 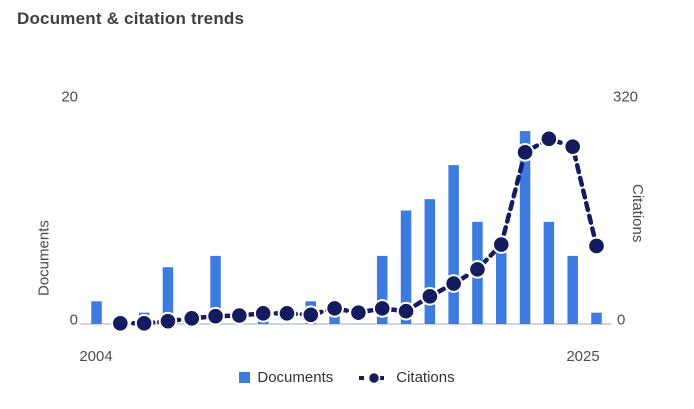 I want to click on x-axis-last-tick: 2025, so click(x=583, y=356).